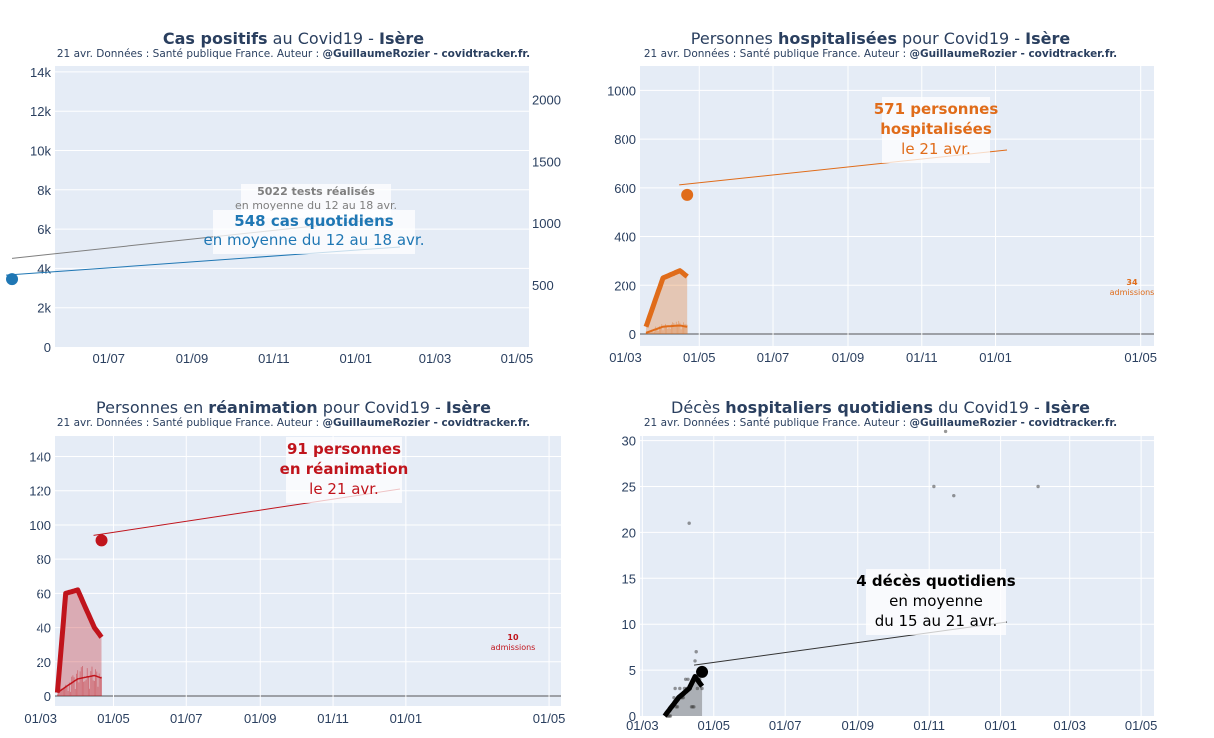  Describe the element at coordinates (629, 578) in the screenshot. I see `y-tick-label: 15` at that location.